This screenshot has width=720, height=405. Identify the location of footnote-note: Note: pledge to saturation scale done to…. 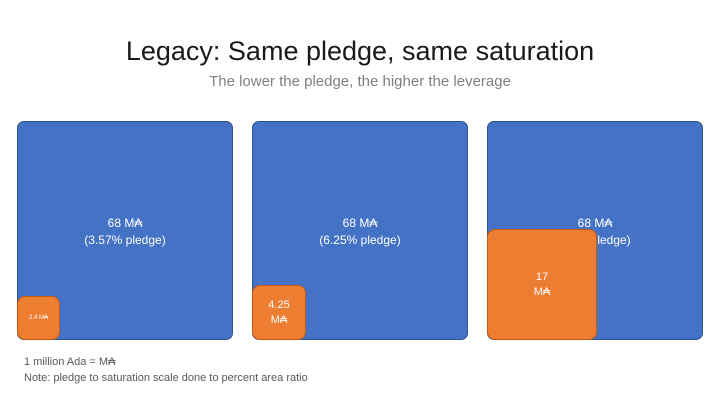
(166, 378).